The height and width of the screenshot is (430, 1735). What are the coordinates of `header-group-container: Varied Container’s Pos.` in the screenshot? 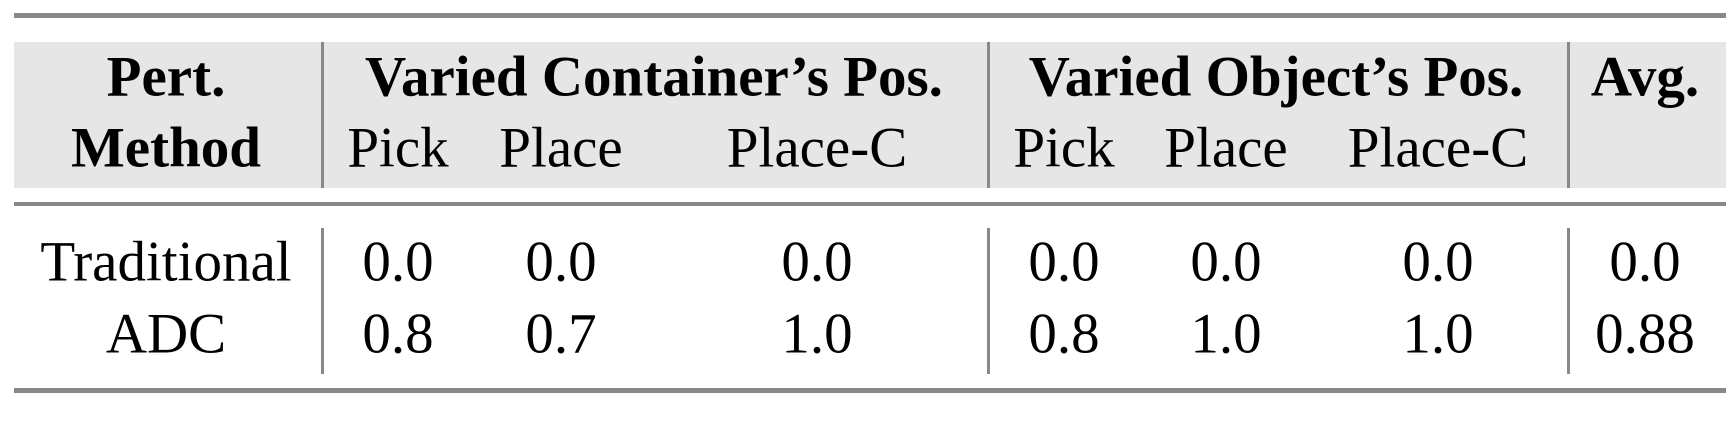 It's located at (654, 77).